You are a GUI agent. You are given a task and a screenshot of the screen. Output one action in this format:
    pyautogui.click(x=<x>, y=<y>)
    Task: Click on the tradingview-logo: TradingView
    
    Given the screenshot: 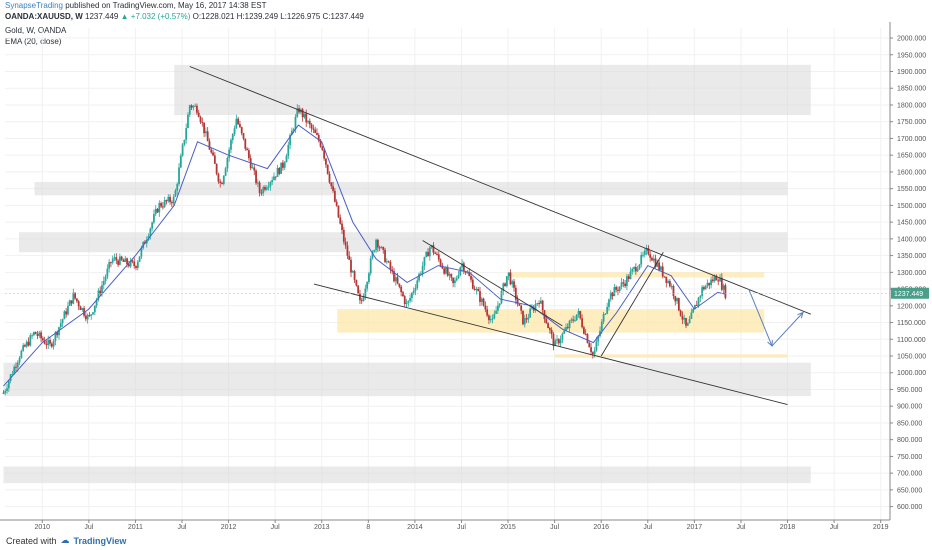 What is the action you would take?
    pyautogui.click(x=100, y=540)
    